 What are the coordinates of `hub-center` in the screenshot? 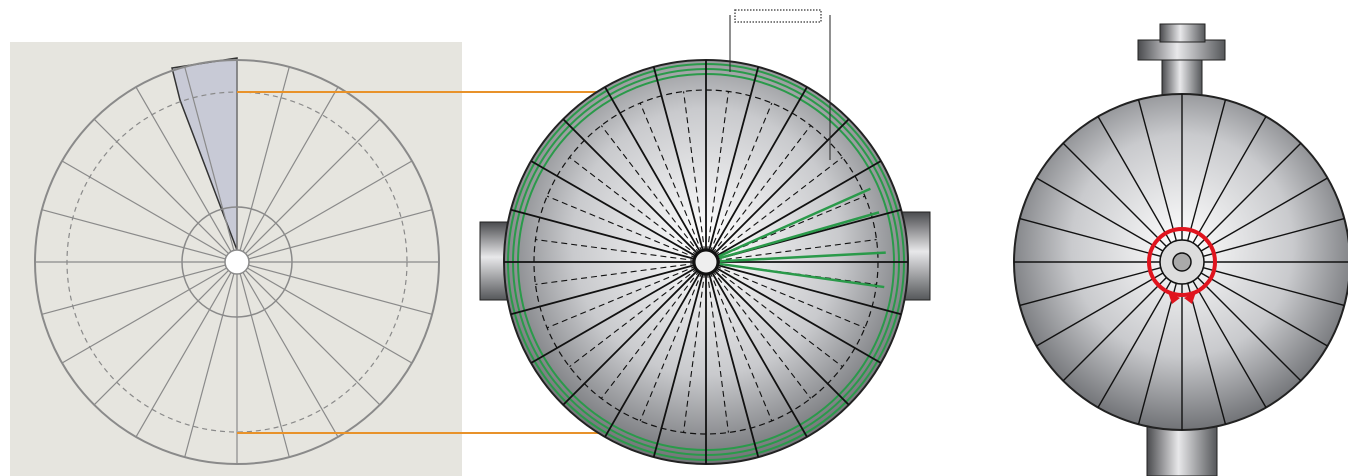 It's located at (1182, 262).